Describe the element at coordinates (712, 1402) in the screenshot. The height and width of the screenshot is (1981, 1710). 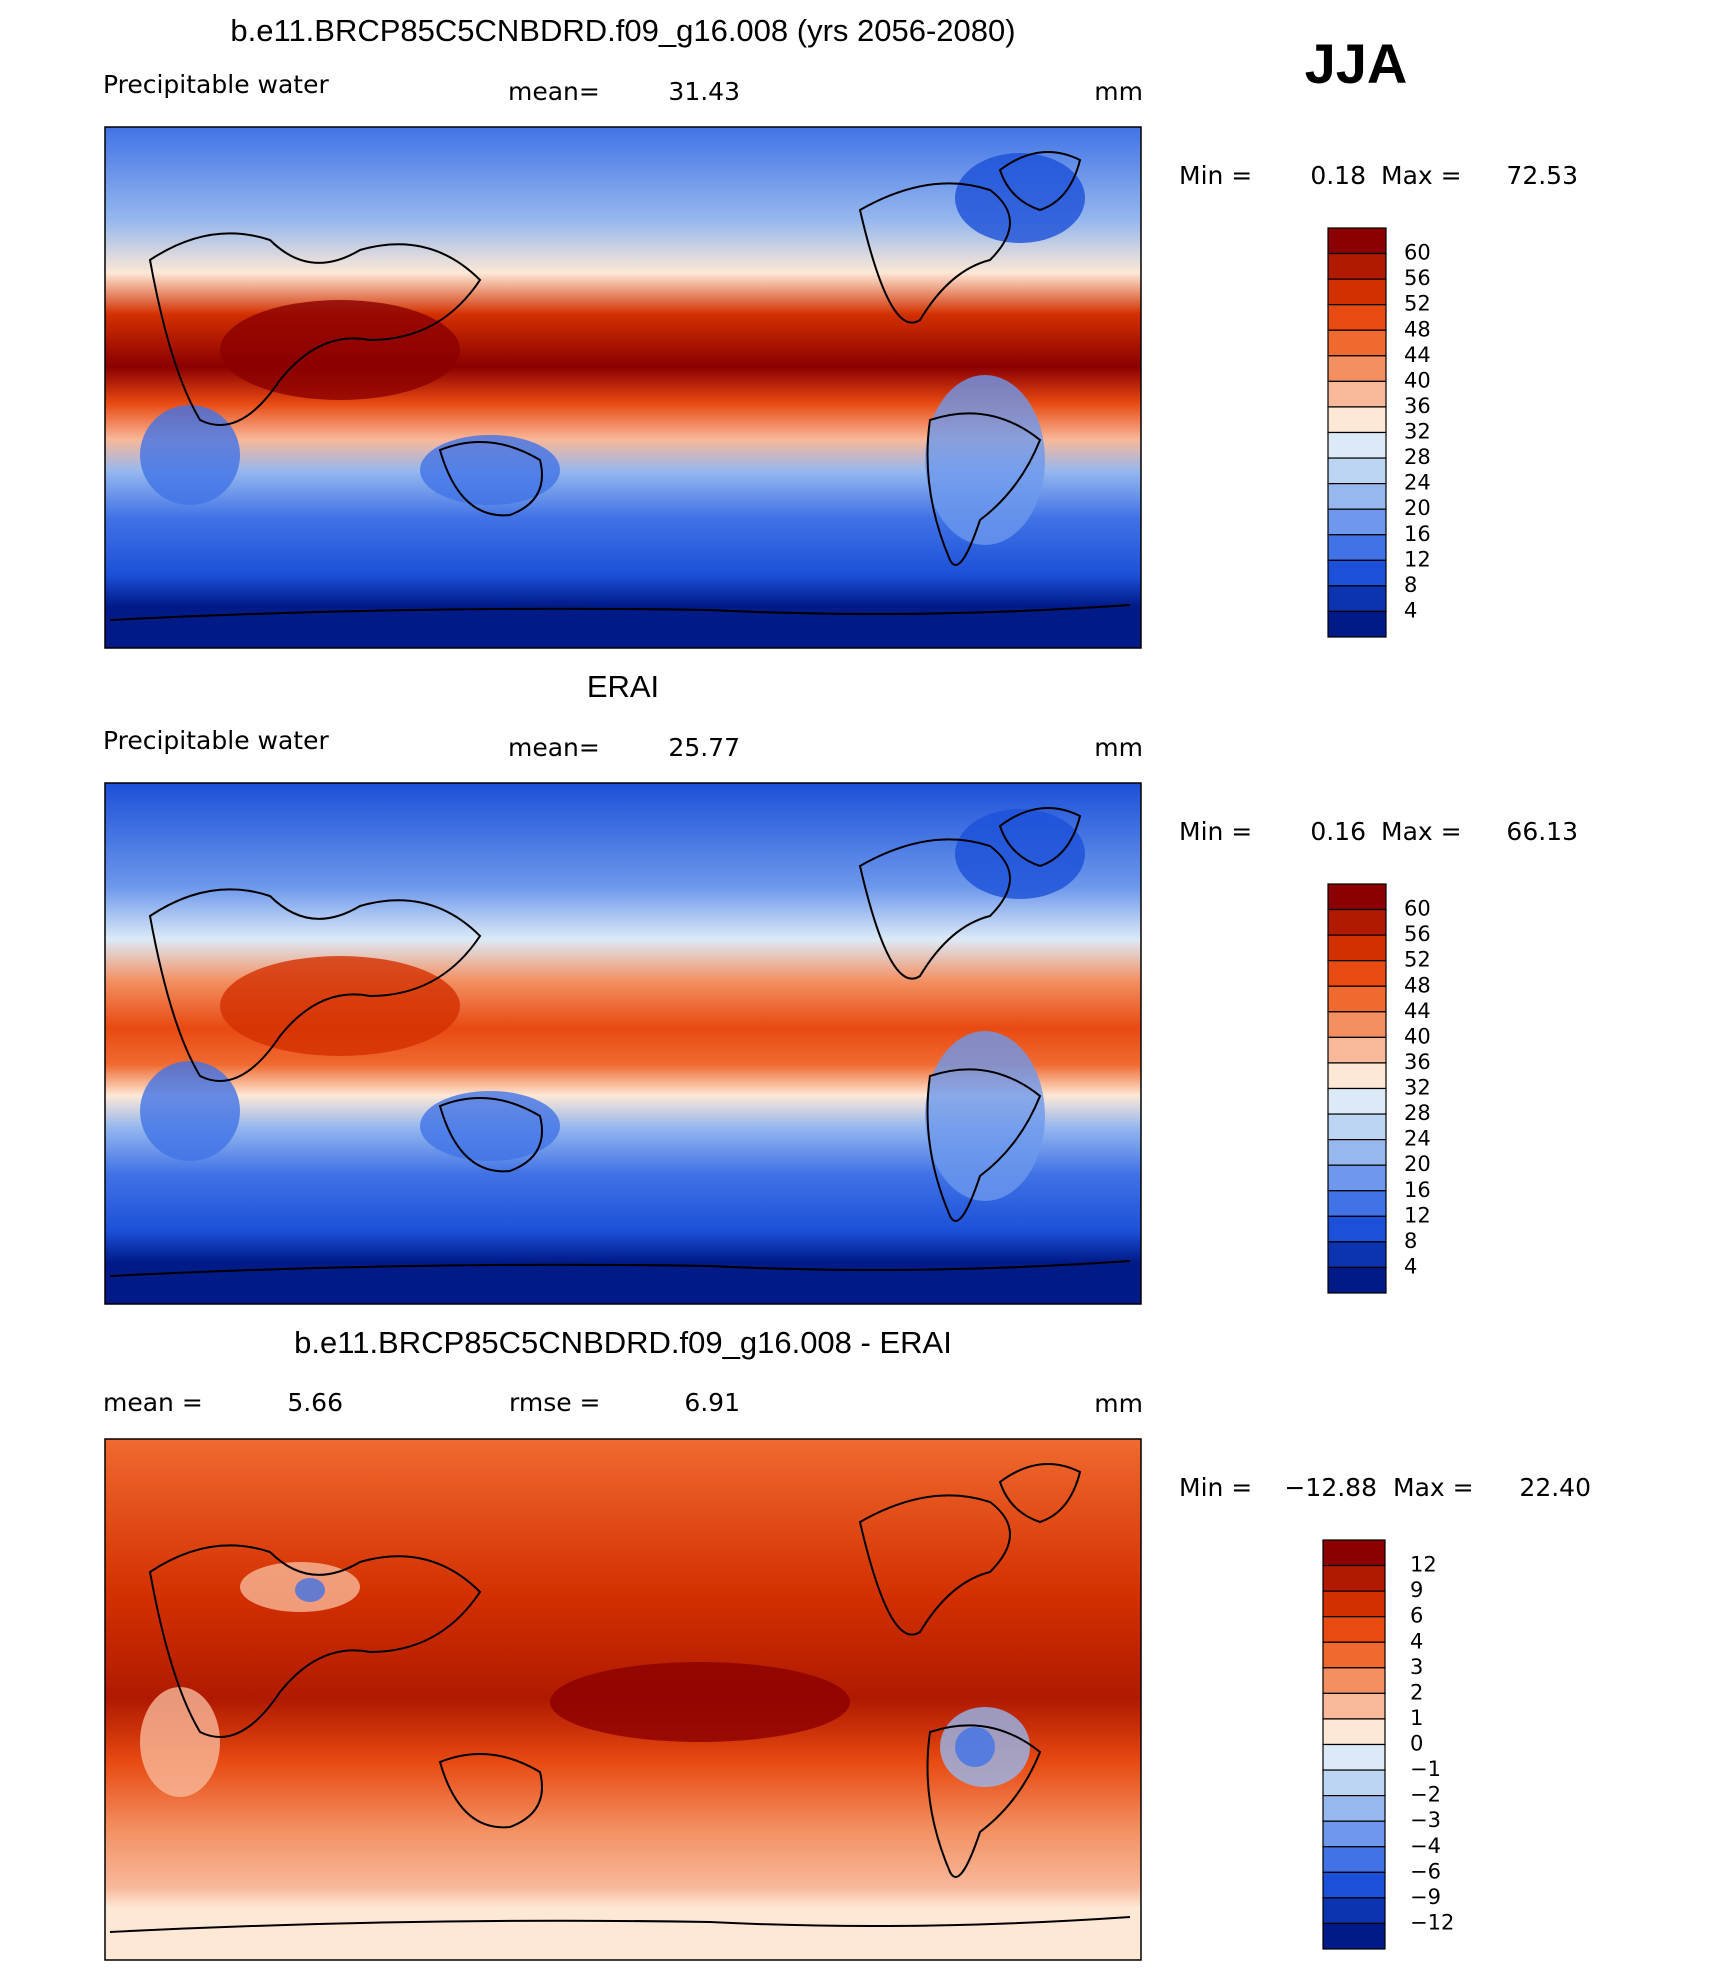
I see `rmse-value: 6.91` at that location.